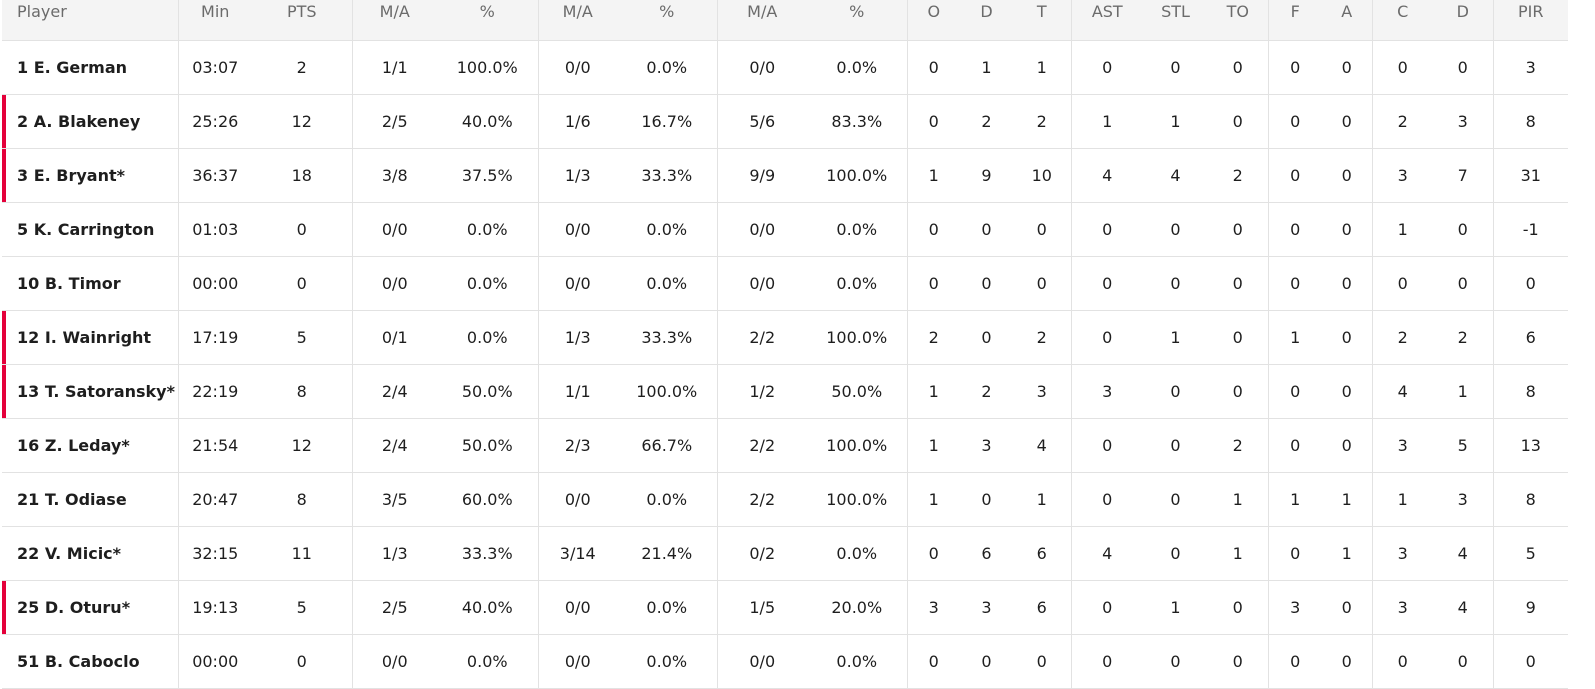  I want to click on stat-cell: 37.5%, so click(488, 175).